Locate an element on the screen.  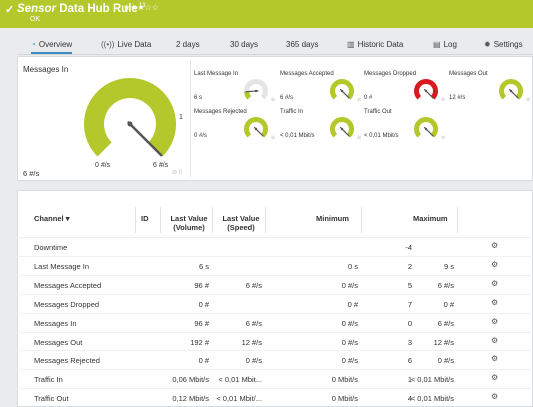
cell-maximum: 0 #/s is located at coordinates (445, 361).